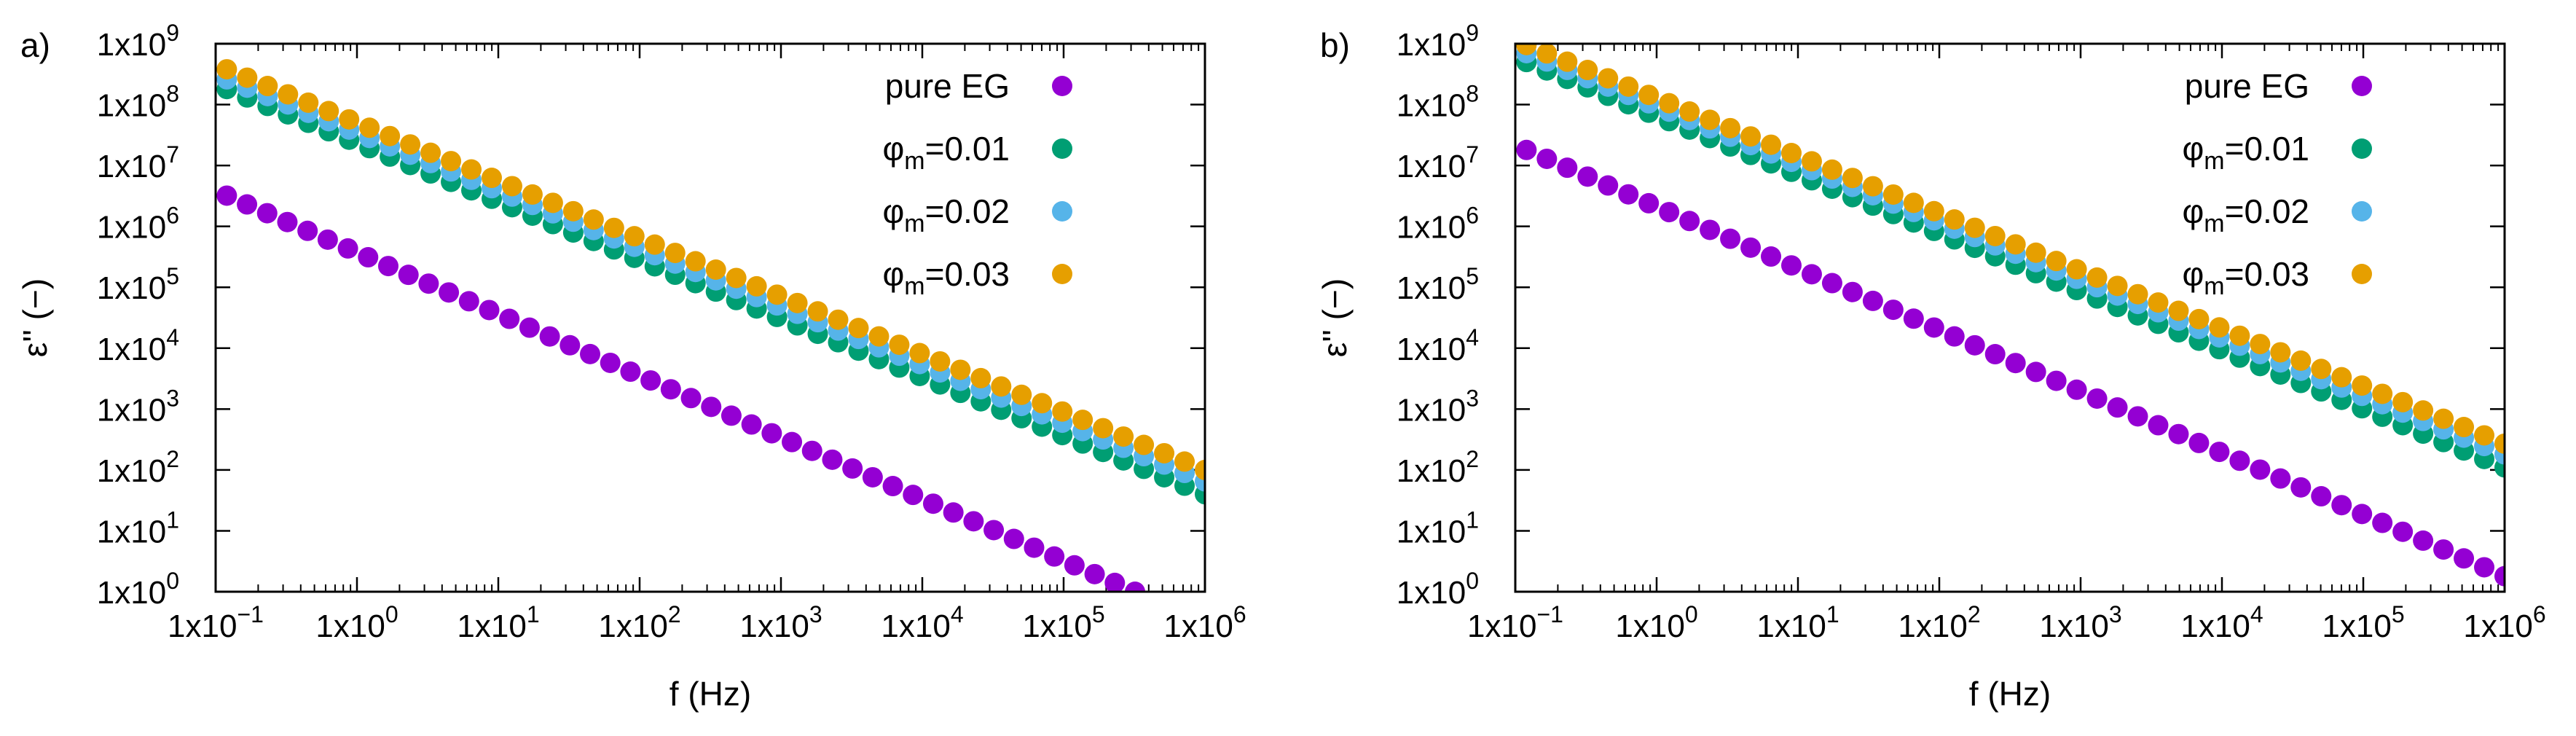 The height and width of the screenshot is (736, 2576). What do you see at coordinates (2010, 694) in the screenshot?
I see `x-axis-label: f (Hz)` at bounding box center [2010, 694].